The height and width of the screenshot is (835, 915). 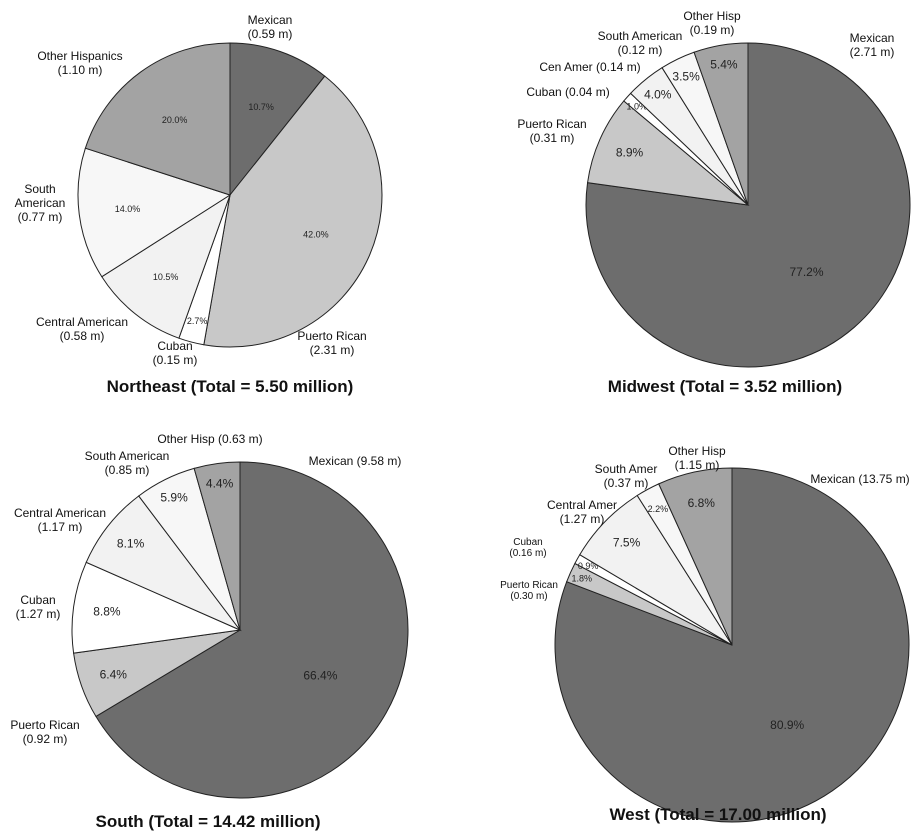 What do you see at coordinates (79, 63) in the screenshot?
I see `slice-category-label: Other Hispanics (1.10 m)` at bounding box center [79, 63].